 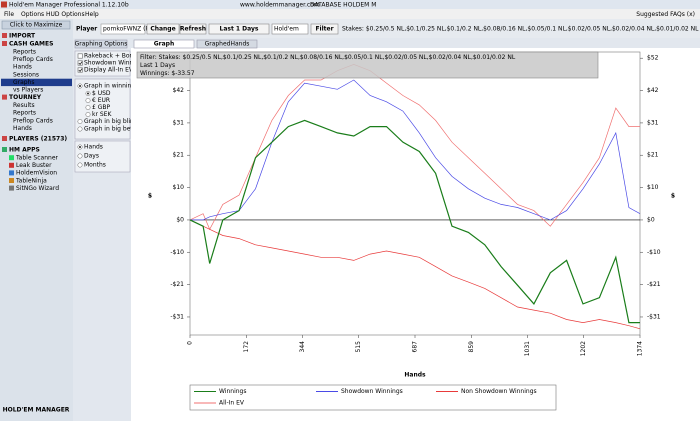 What do you see at coordinates (32, 14) in the screenshot?
I see `menu-item: Options` at bounding box center [32, 14].